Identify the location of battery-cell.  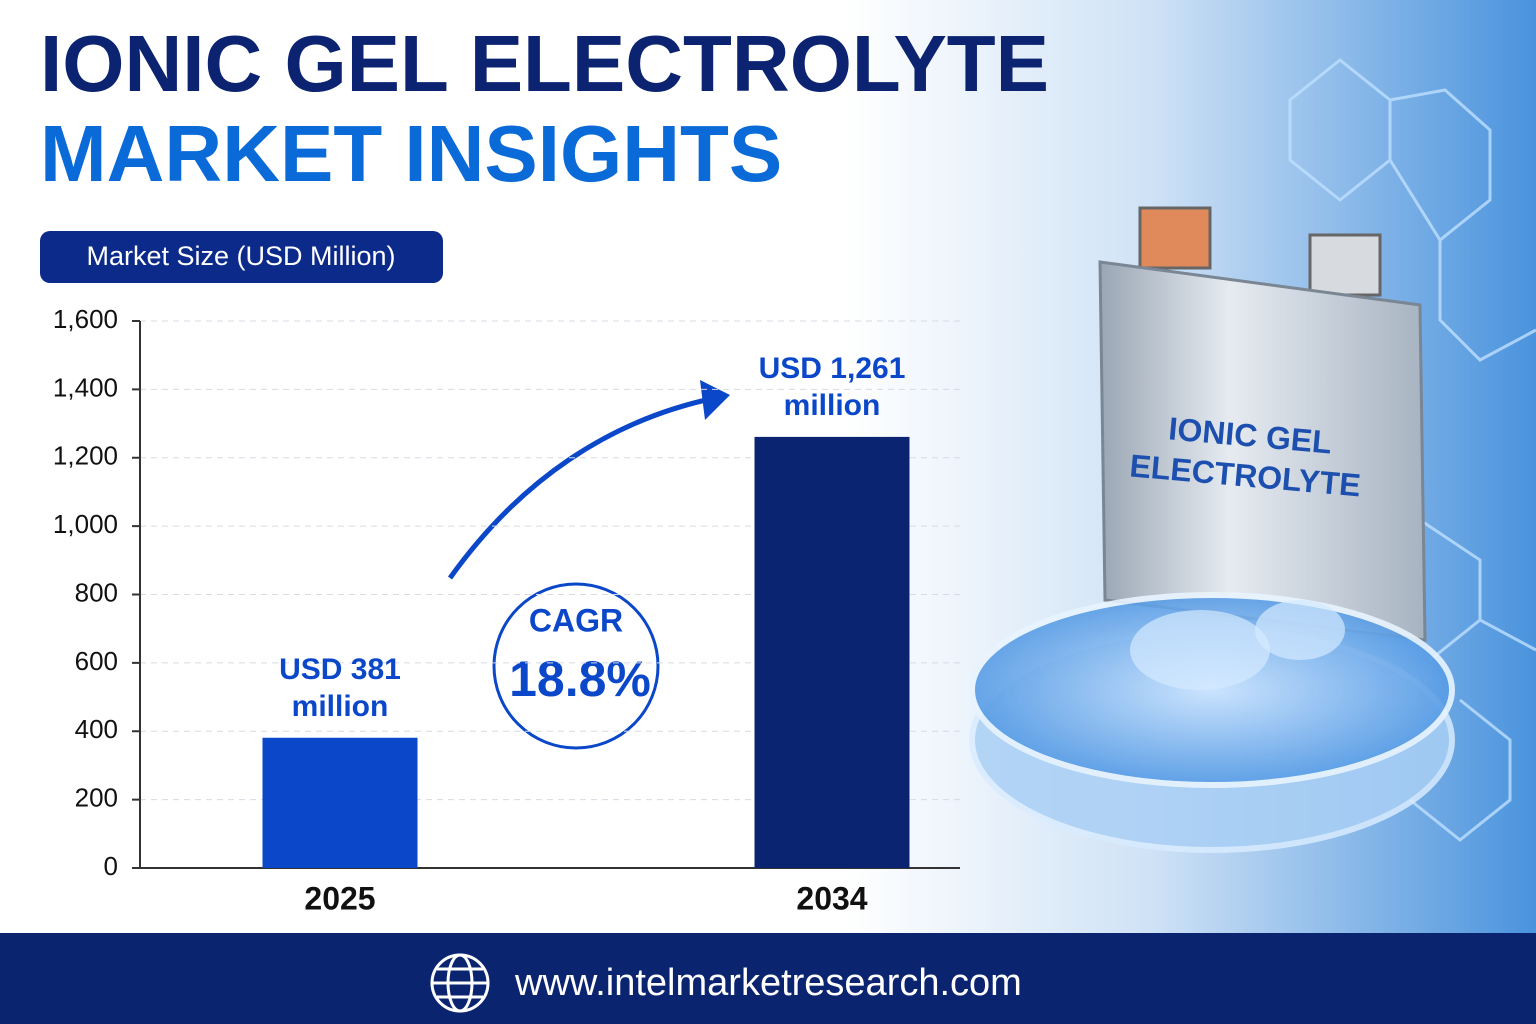
(1262, 424).